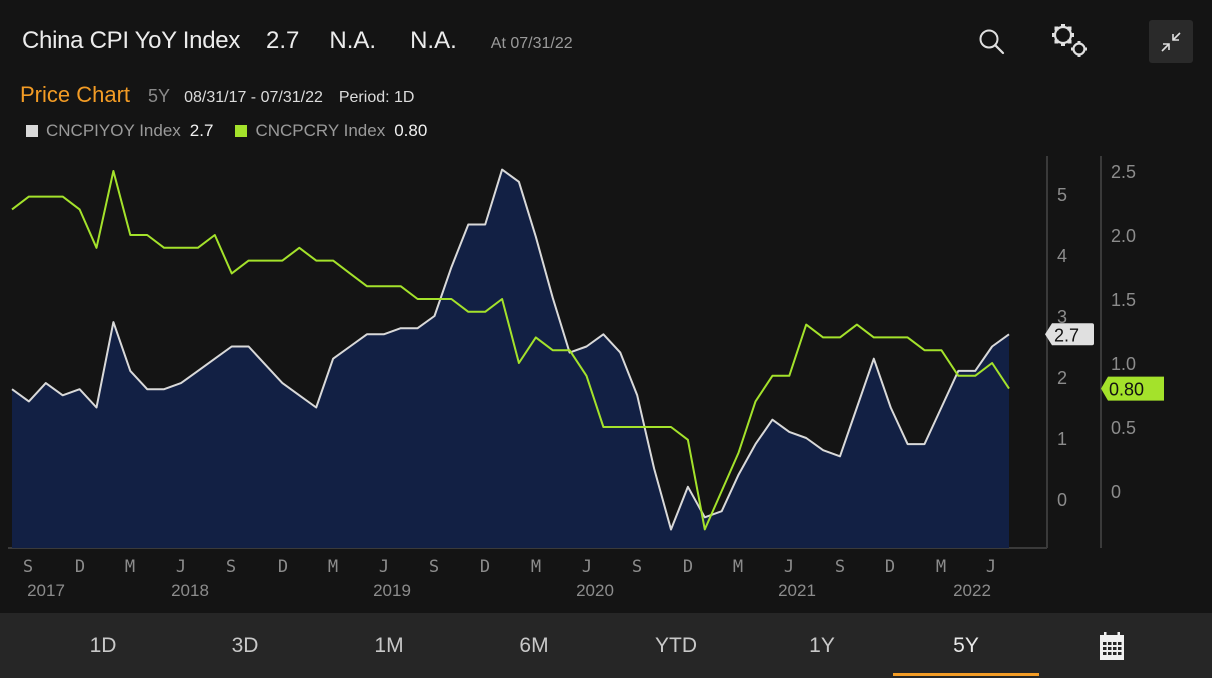  Describe the element at coordinates (1062, 256) in the screenshot. I see `svg-text: 4` at that location.